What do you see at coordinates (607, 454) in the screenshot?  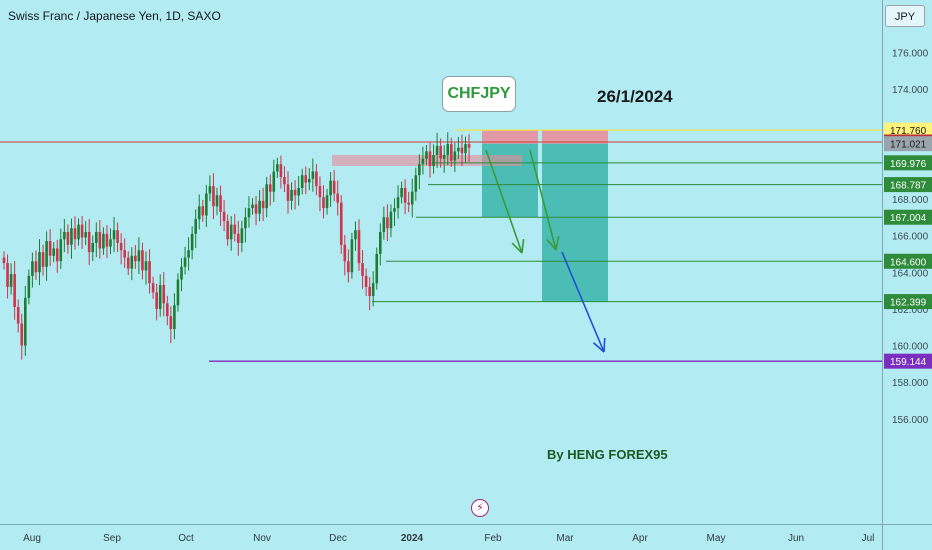 I see `author-note: By HENG FOREX95` at bounding box center [607, 454].